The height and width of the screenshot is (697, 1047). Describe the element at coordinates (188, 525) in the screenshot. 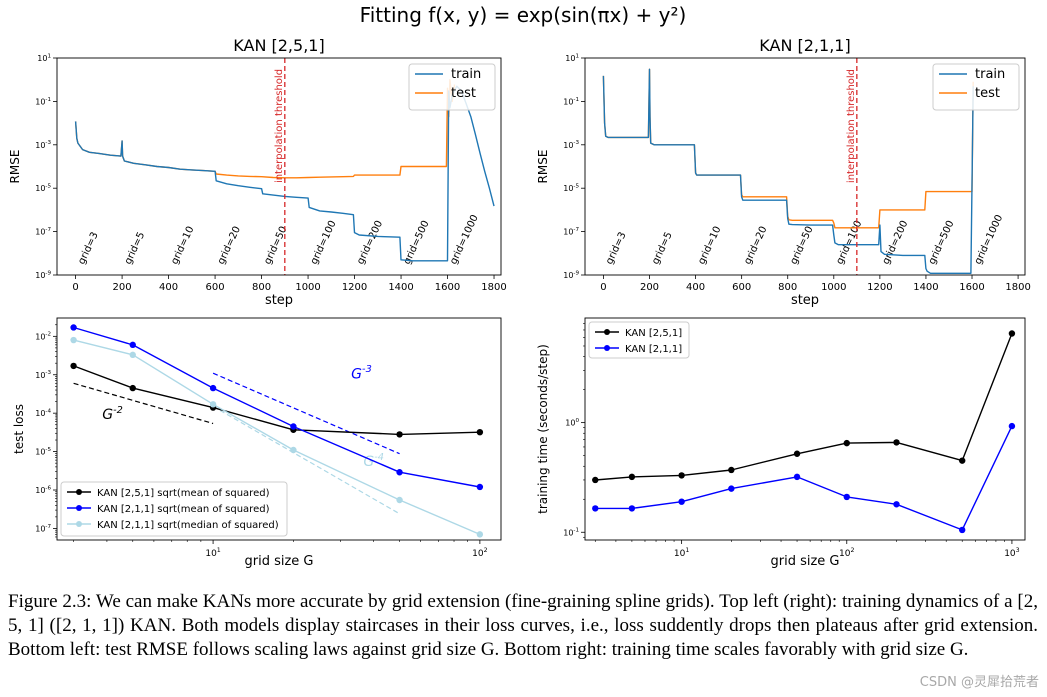

I see `legend-label: KAN [2,1,1] sqrt(median of squared)` at that location.